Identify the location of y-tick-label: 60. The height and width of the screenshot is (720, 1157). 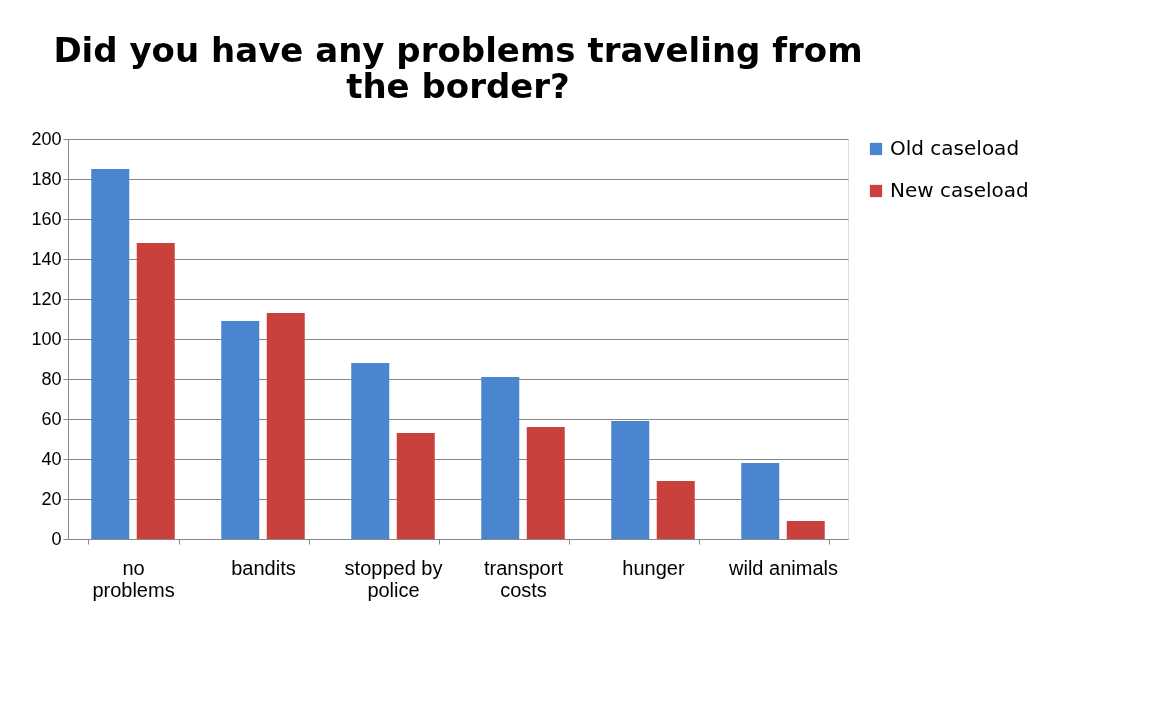
(51, 418).